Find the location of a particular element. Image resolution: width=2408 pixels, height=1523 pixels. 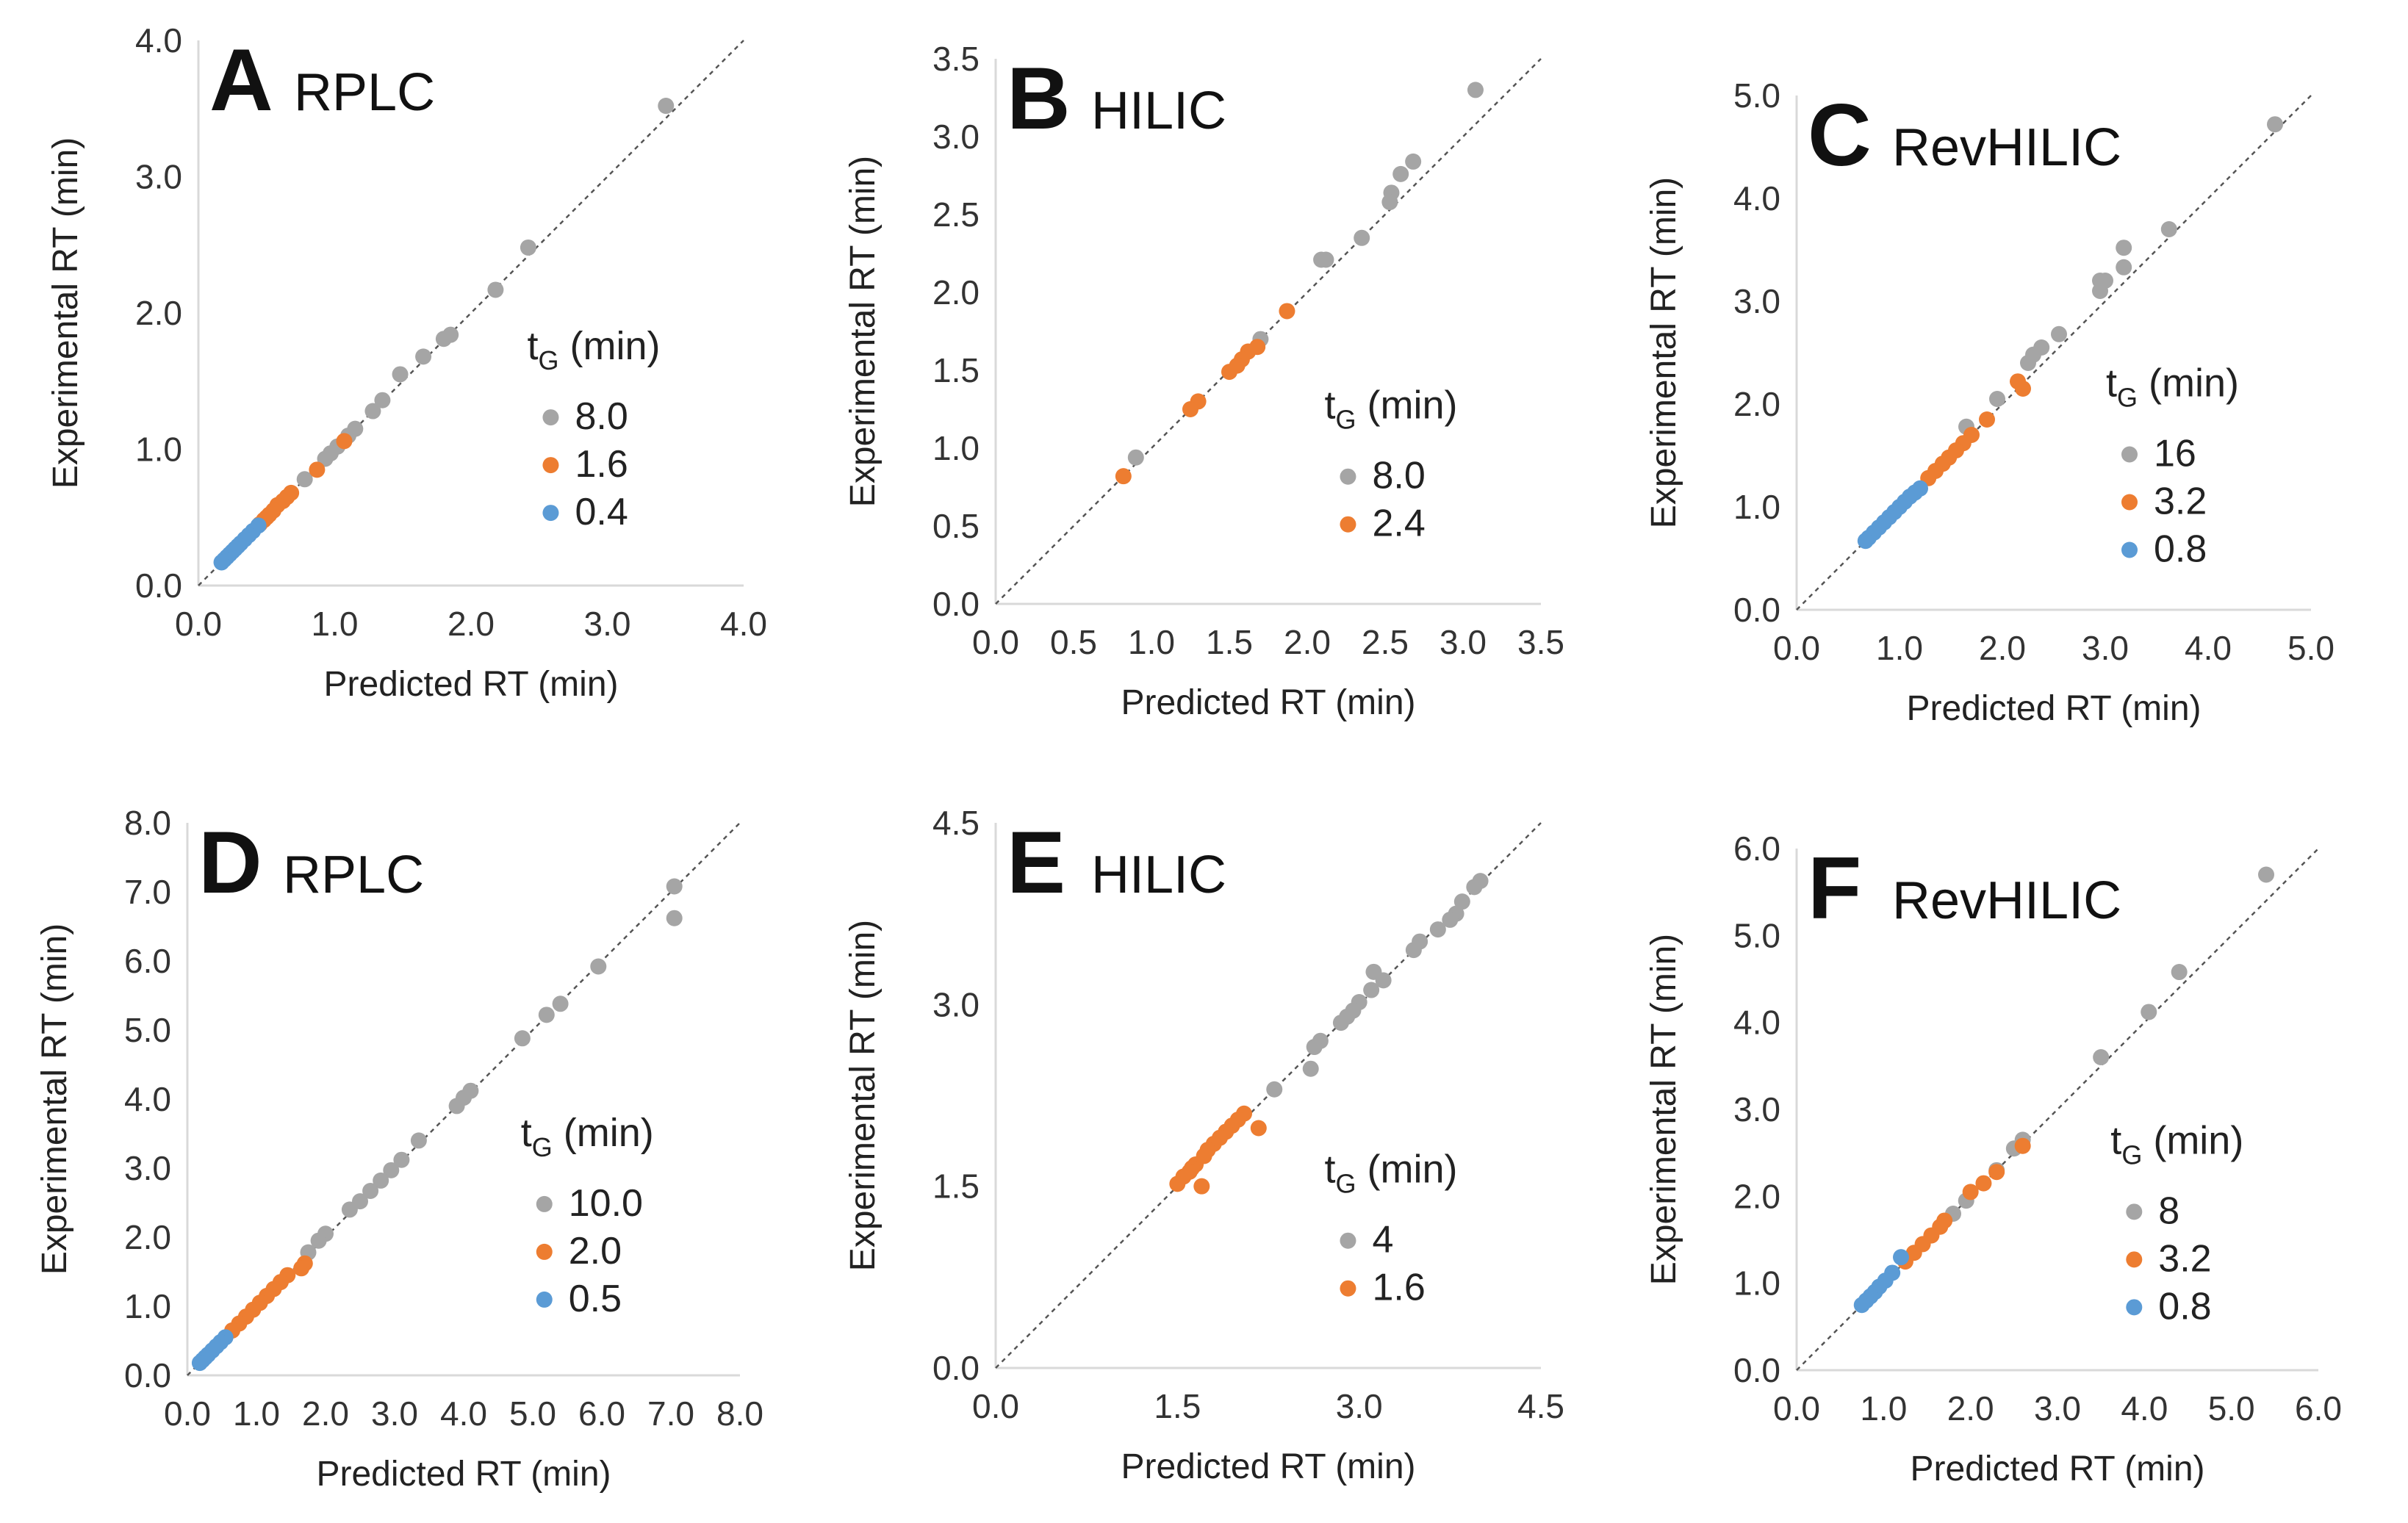

series-2.0 is located at coordinates (268, 1297).